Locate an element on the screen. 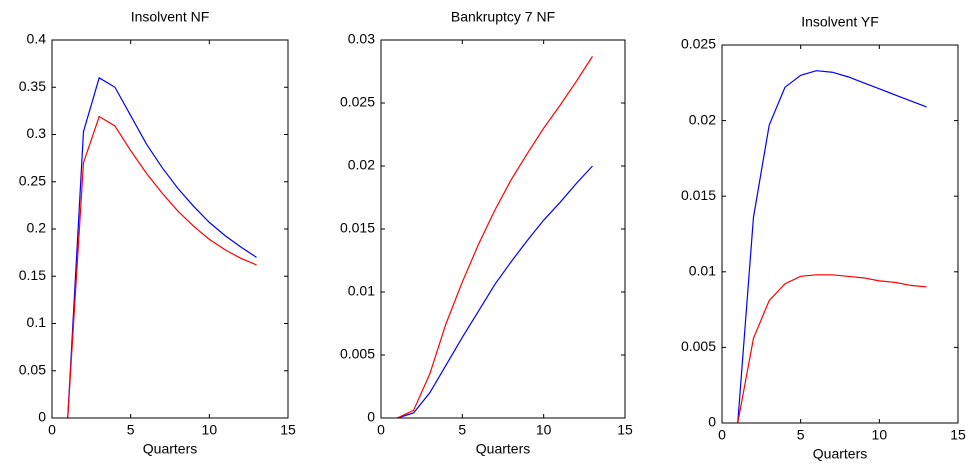 The width and height of the screenshot is (980, 467). y-tick-label: 0.05 is located at coordinates (32, 369).